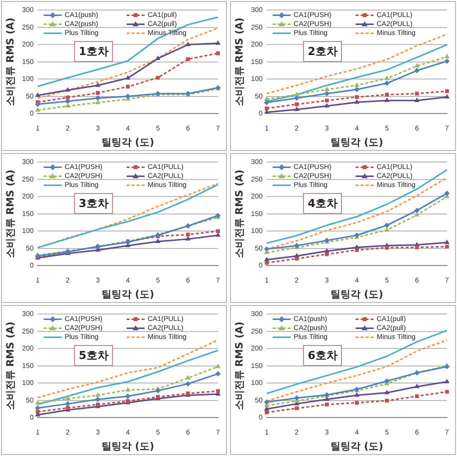  I want to click on text: 5호차, so click(94, 355).